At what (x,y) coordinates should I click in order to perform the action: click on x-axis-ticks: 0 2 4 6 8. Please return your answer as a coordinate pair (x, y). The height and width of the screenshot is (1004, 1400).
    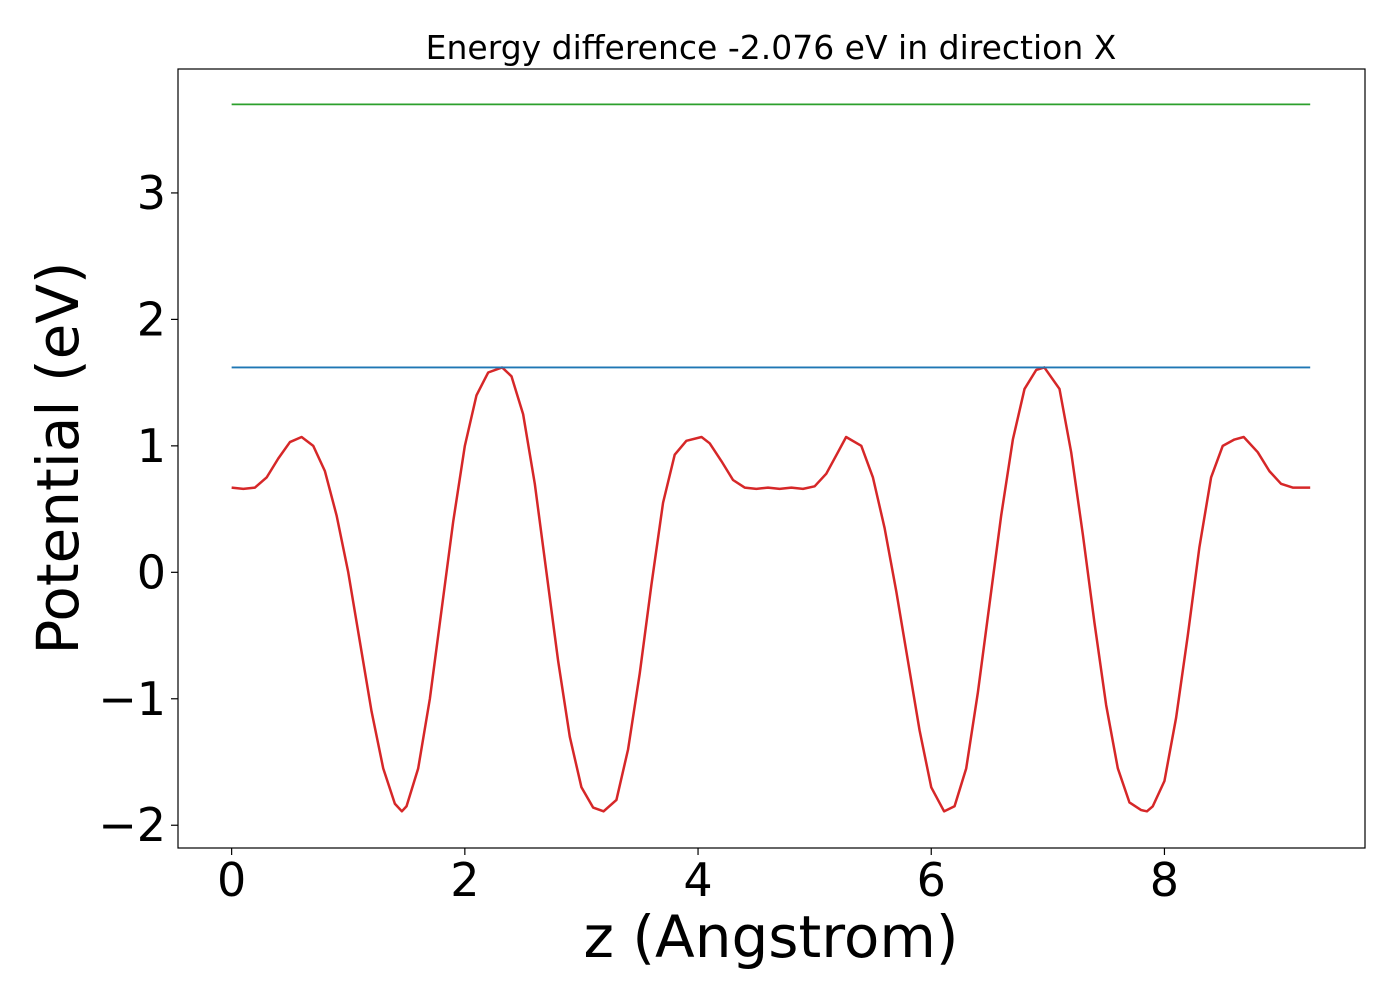
    Looking at the image, I should click on (698, 877).